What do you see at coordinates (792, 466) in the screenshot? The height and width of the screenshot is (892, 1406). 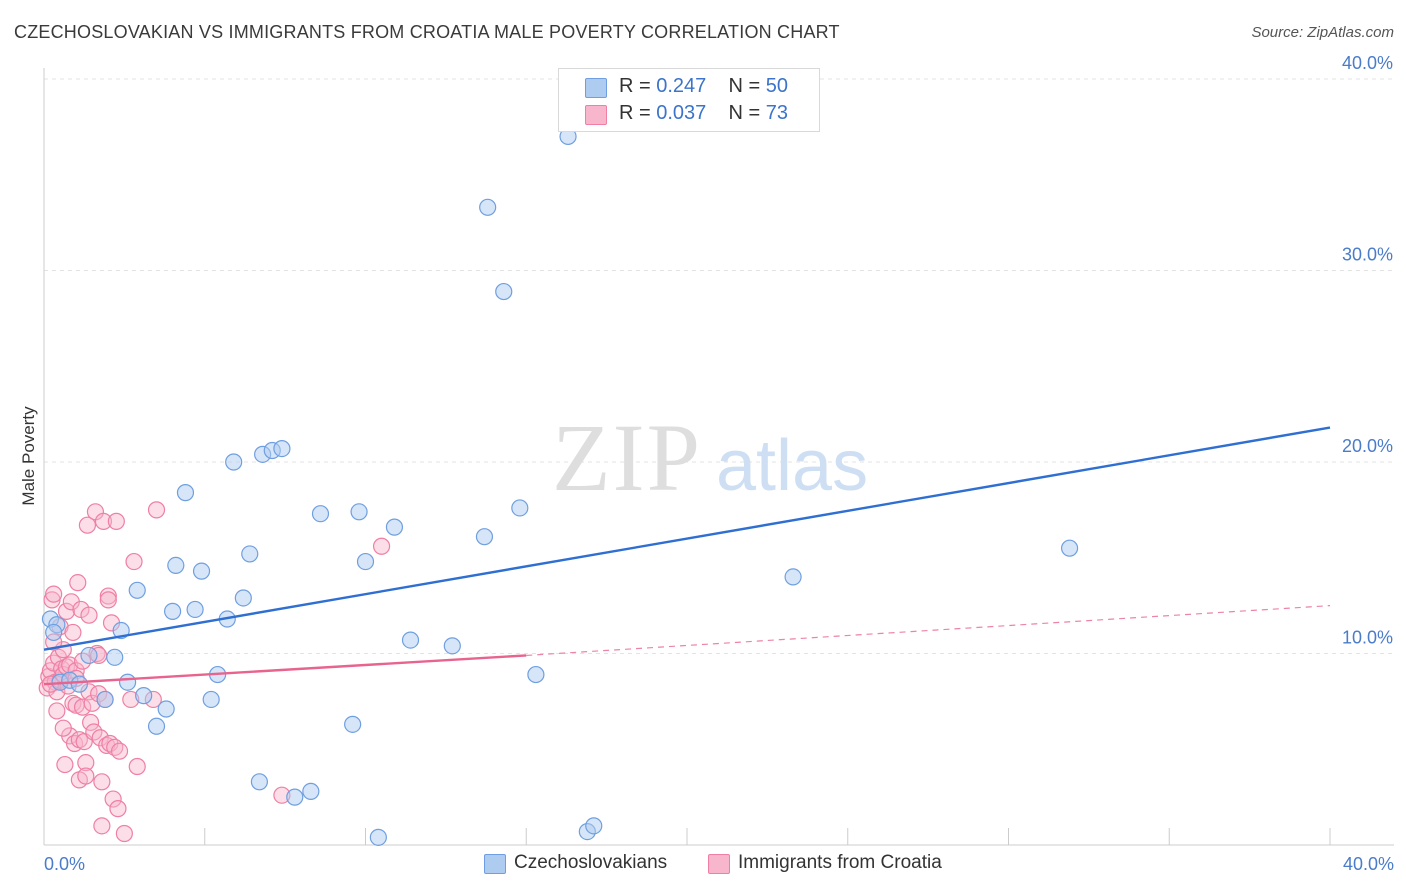 I see `watermark-atlas: atlas` at bounding box center [792, 466].